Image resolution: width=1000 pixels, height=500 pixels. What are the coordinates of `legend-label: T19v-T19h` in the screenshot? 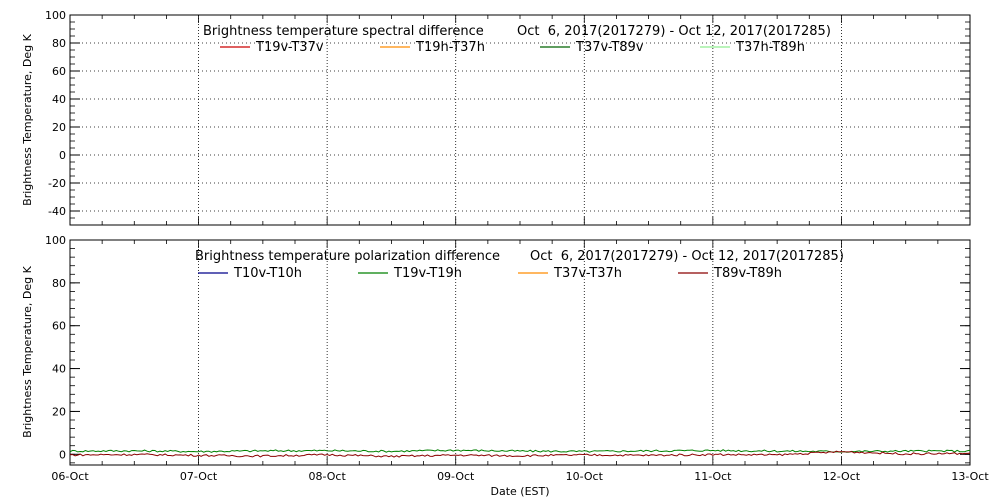 It's located at (427, 273).